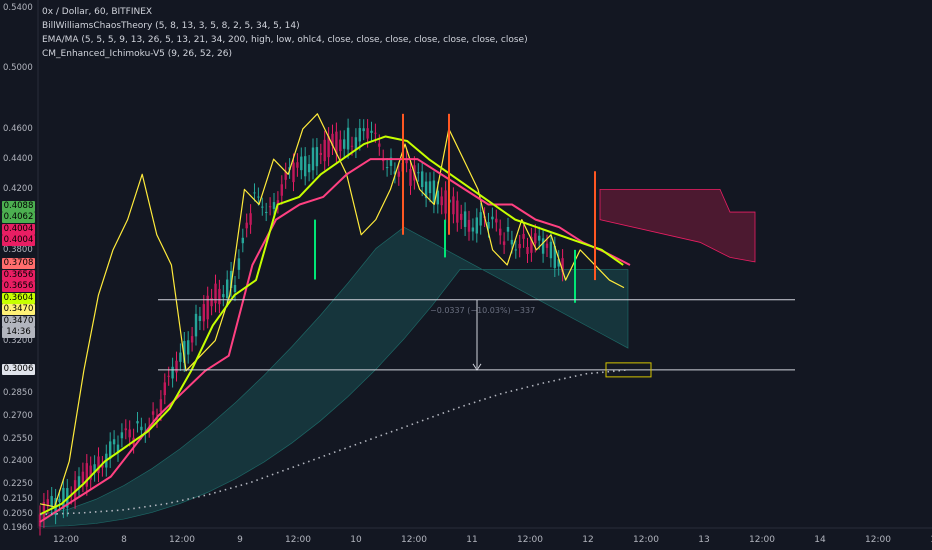  What do you see at coordinates (137, 54) in the screenshot?
I see `indicator-ichimoku: CM_Enhanced_Ichimoku-V5 (9, 26, 52, 26)` at bounding box center [137, 54].